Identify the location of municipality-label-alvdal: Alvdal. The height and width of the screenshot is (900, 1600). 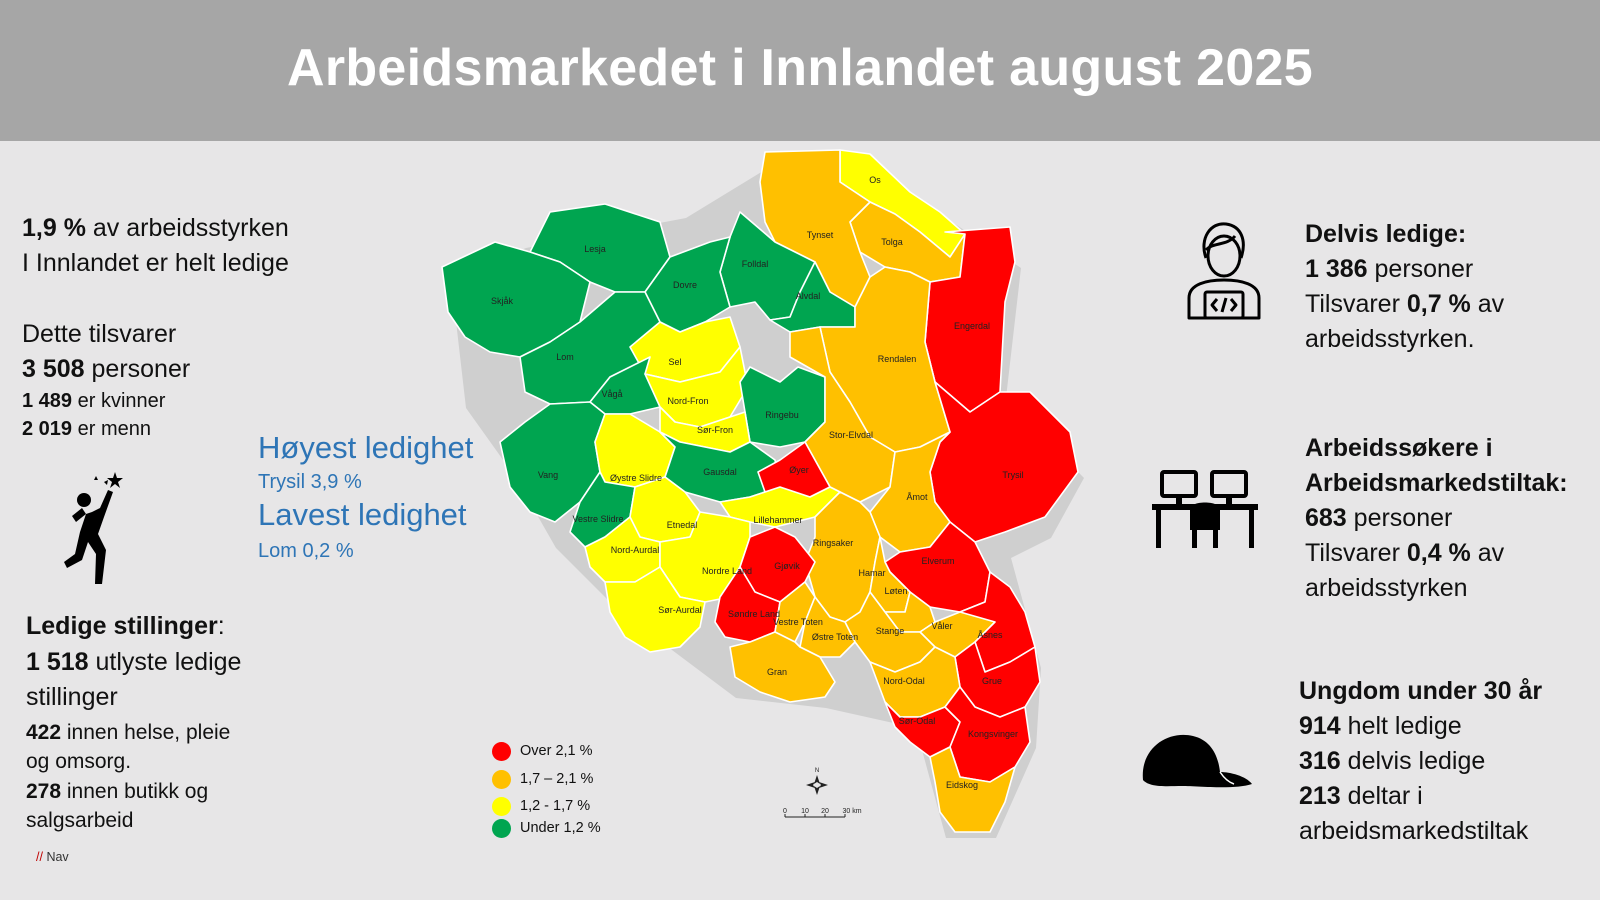
(808, 296).